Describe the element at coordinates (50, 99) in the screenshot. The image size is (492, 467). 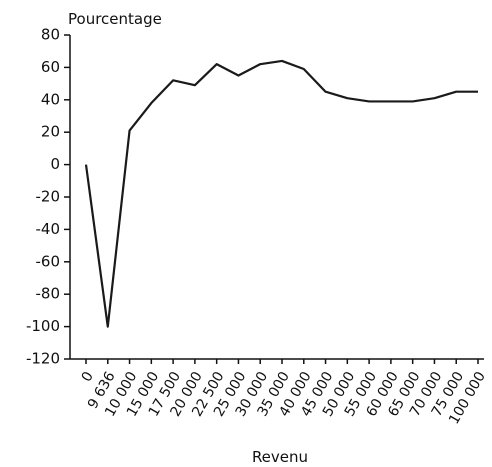
I see `y-tick-label: 40` at that location.